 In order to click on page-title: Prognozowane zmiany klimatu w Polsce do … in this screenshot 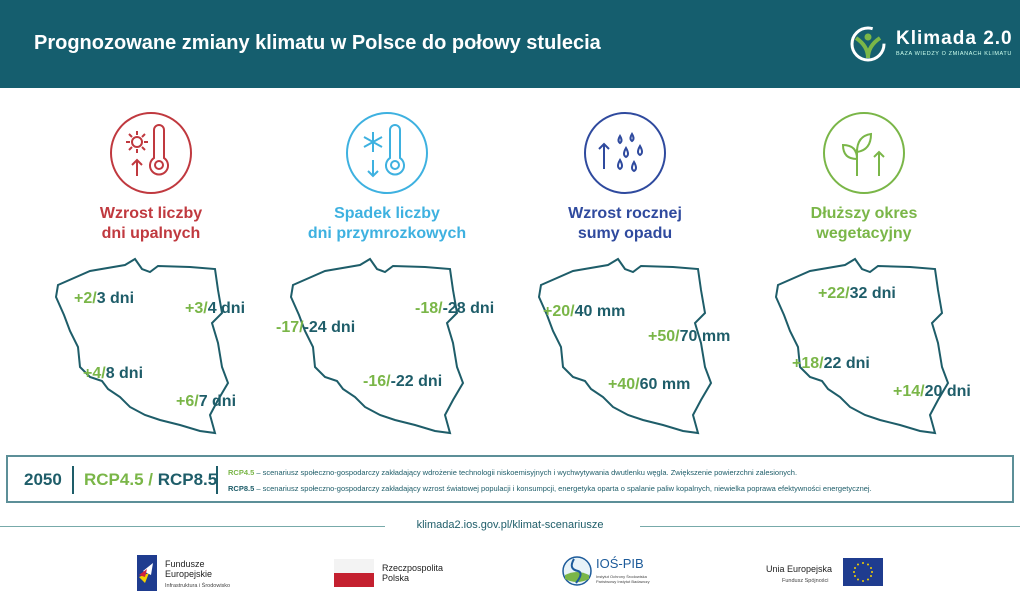, I will do `click(317, 43)`.